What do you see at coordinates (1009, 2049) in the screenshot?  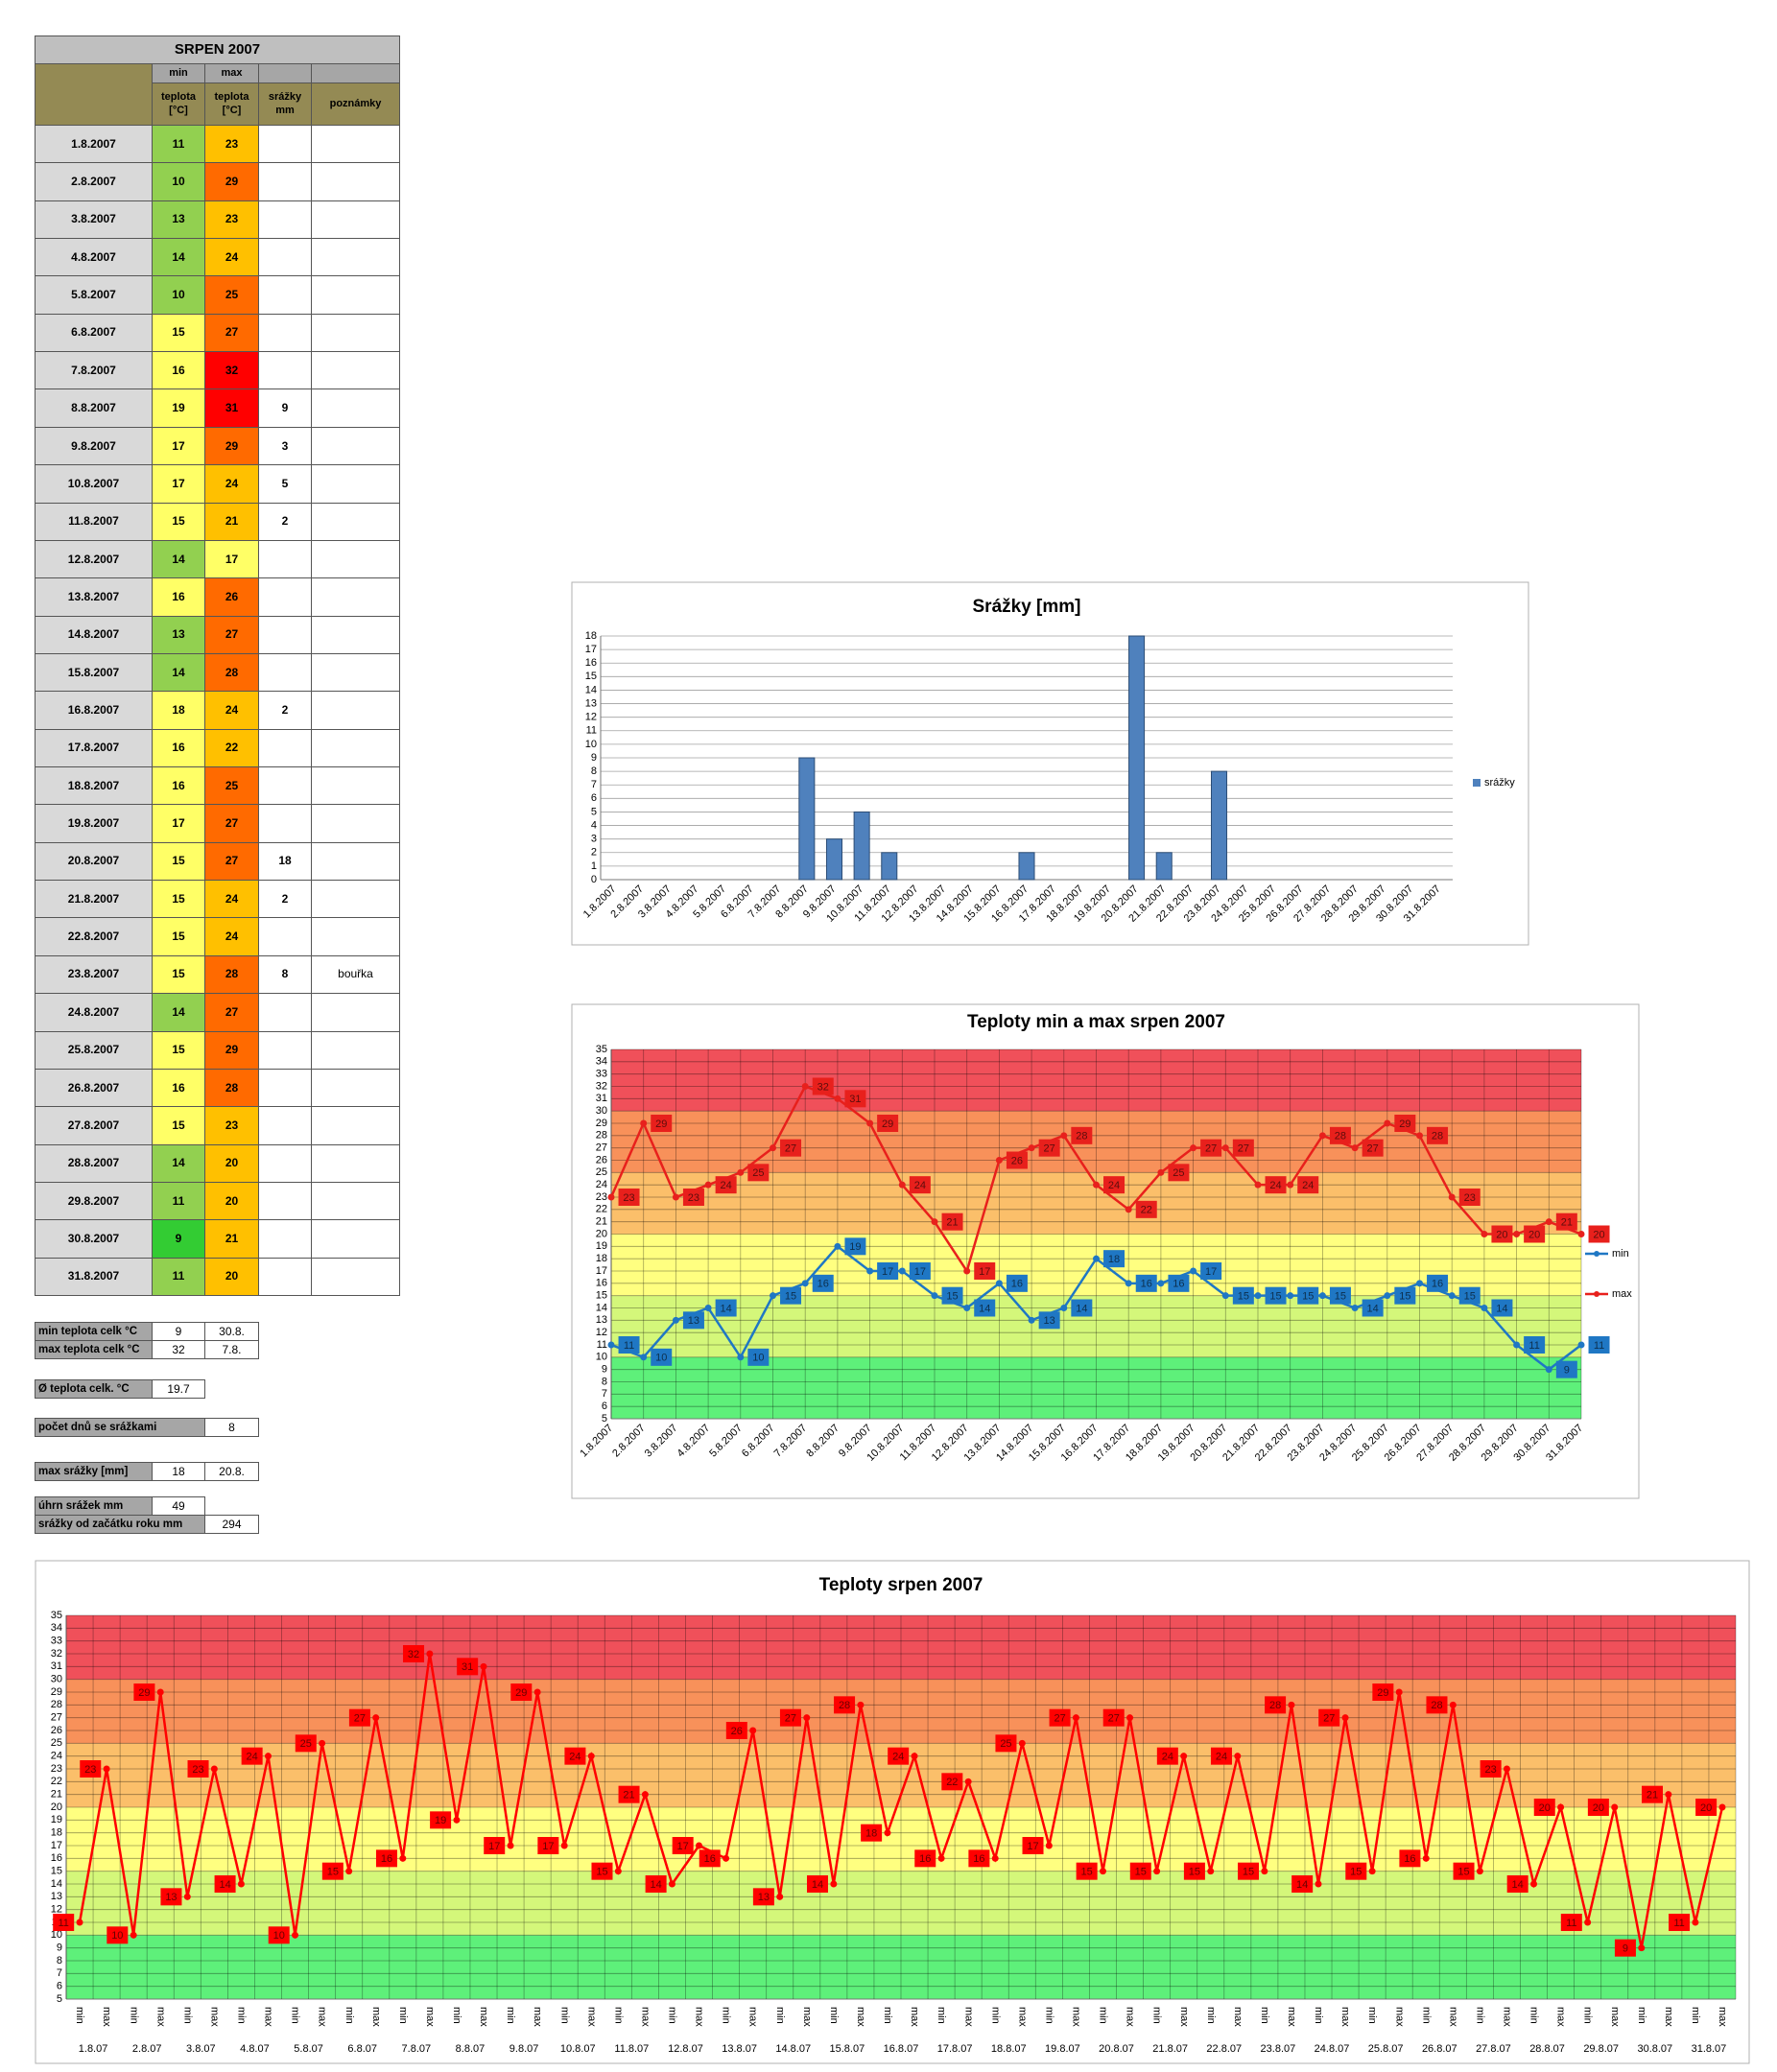 I see `group-label: 18.8.07` at bounding box center [1009, 2049].